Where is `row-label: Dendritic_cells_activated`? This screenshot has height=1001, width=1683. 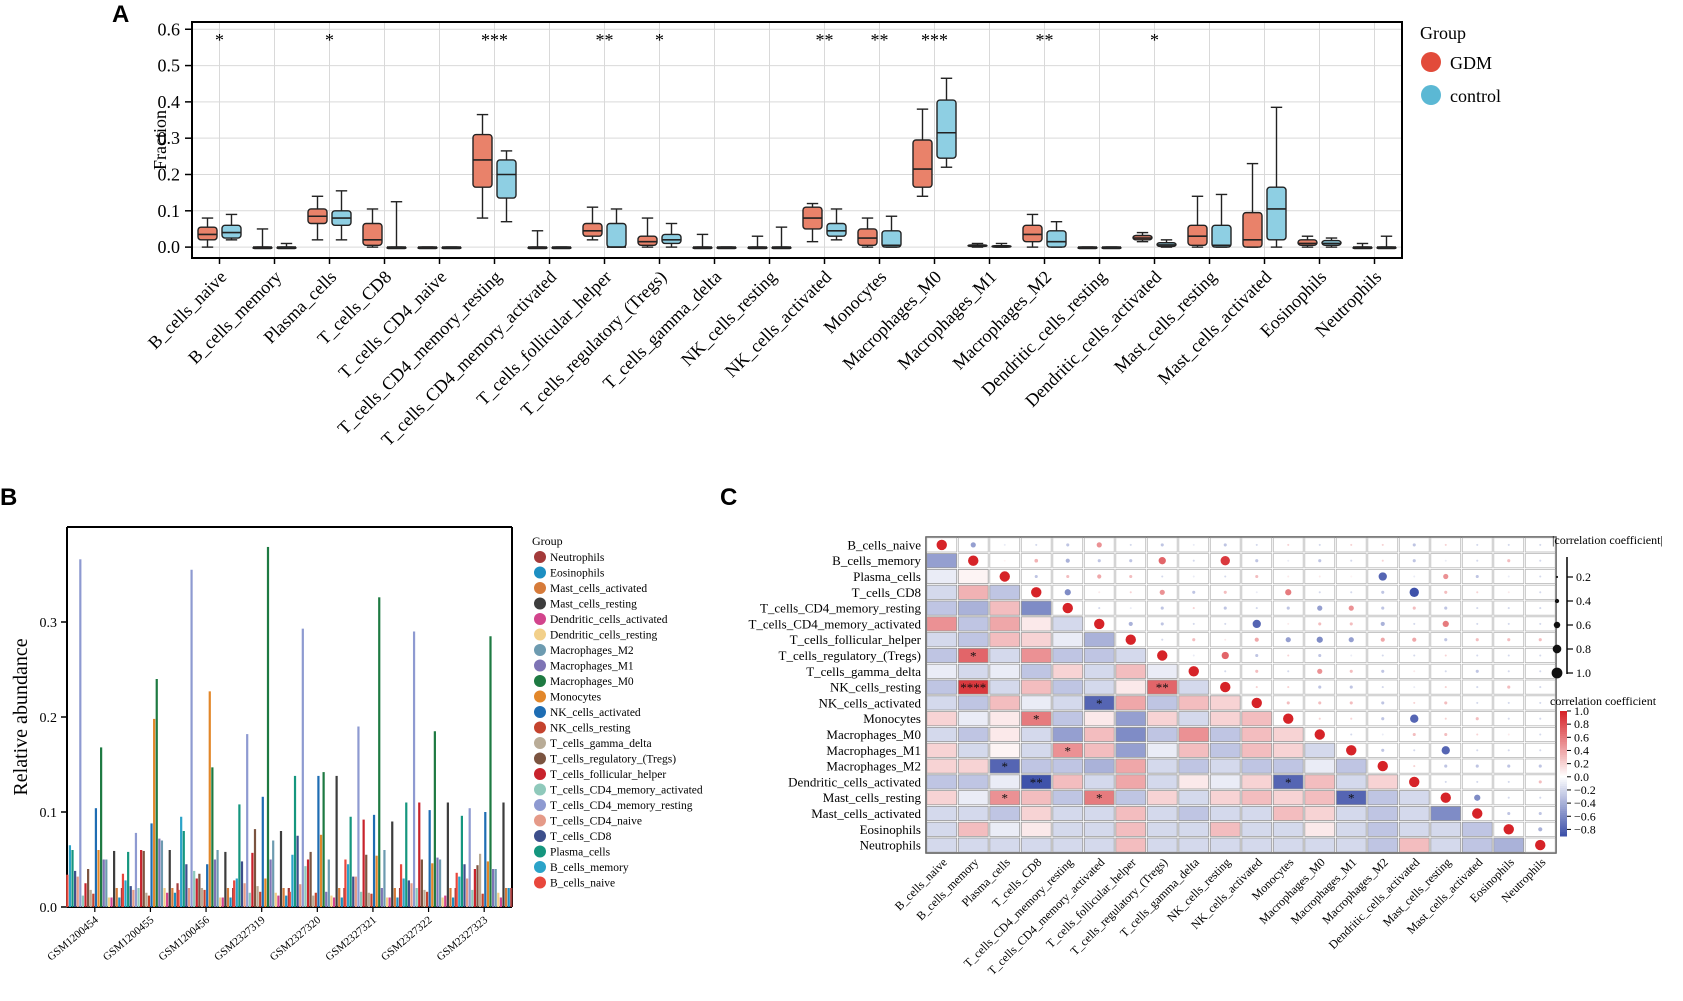
row-label: Dendritic_cells_activated is located at coordinates (854, 781).